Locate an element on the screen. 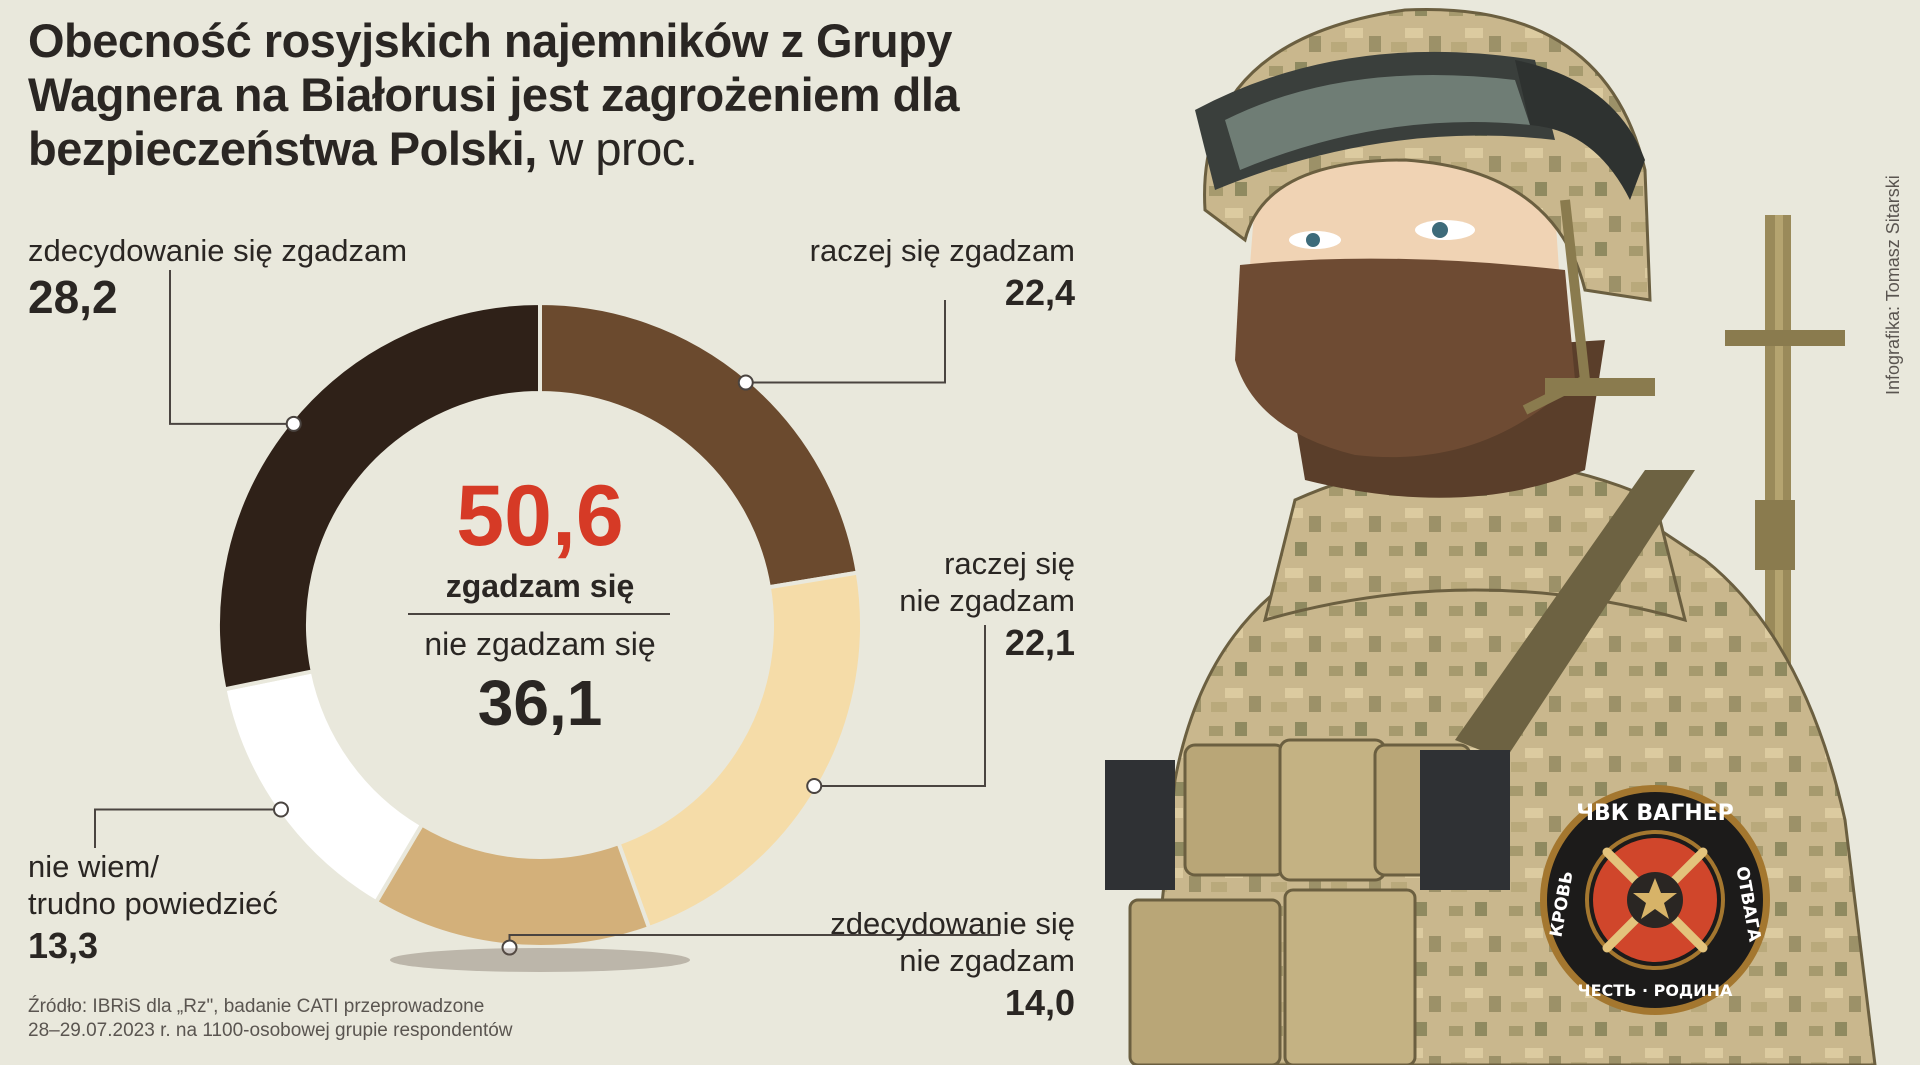 The height and width of the screenshot is (1065, 1920). label-rather-disagree: raczej się nie zgadzam 22,1 is located at coordinates (987, 604).